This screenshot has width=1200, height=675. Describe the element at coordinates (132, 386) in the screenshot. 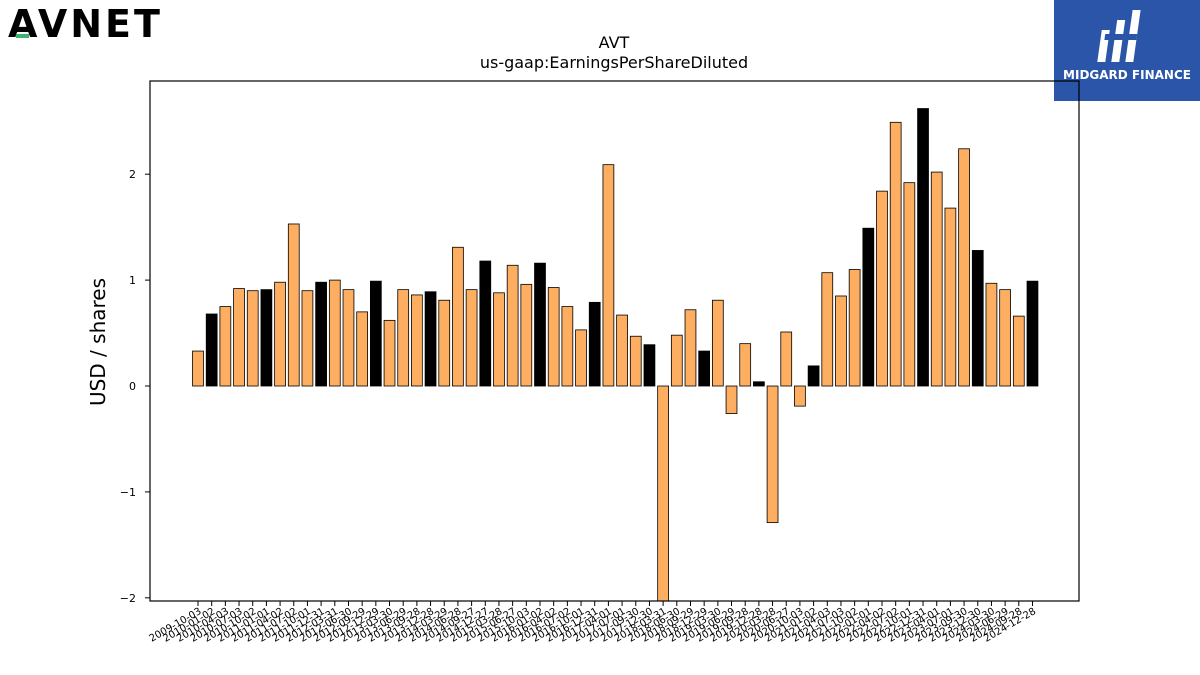

I see `y-tick-label: 0` at that location.